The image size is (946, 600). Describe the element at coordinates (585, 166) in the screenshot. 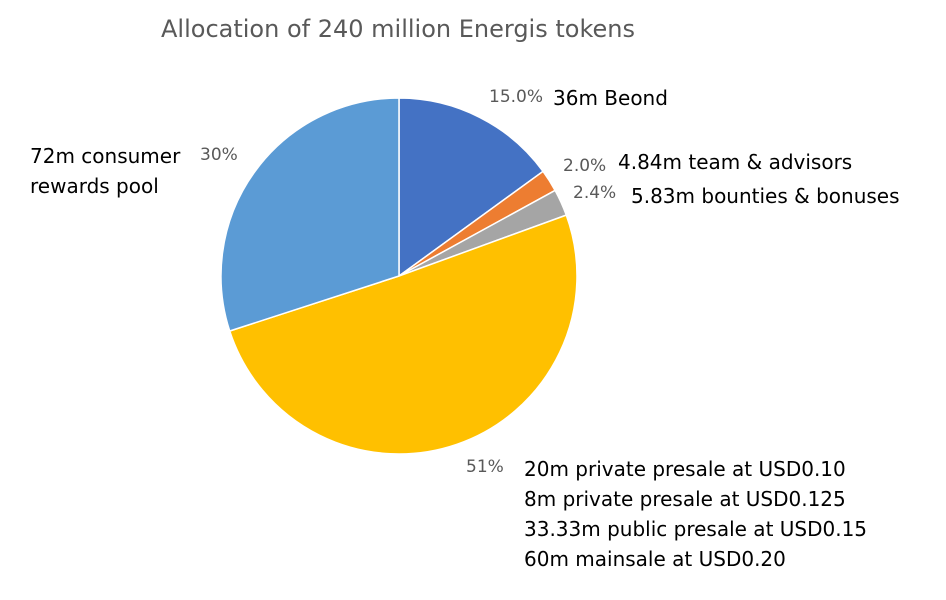

I see `percent-label-team: 2.0%` at that location.